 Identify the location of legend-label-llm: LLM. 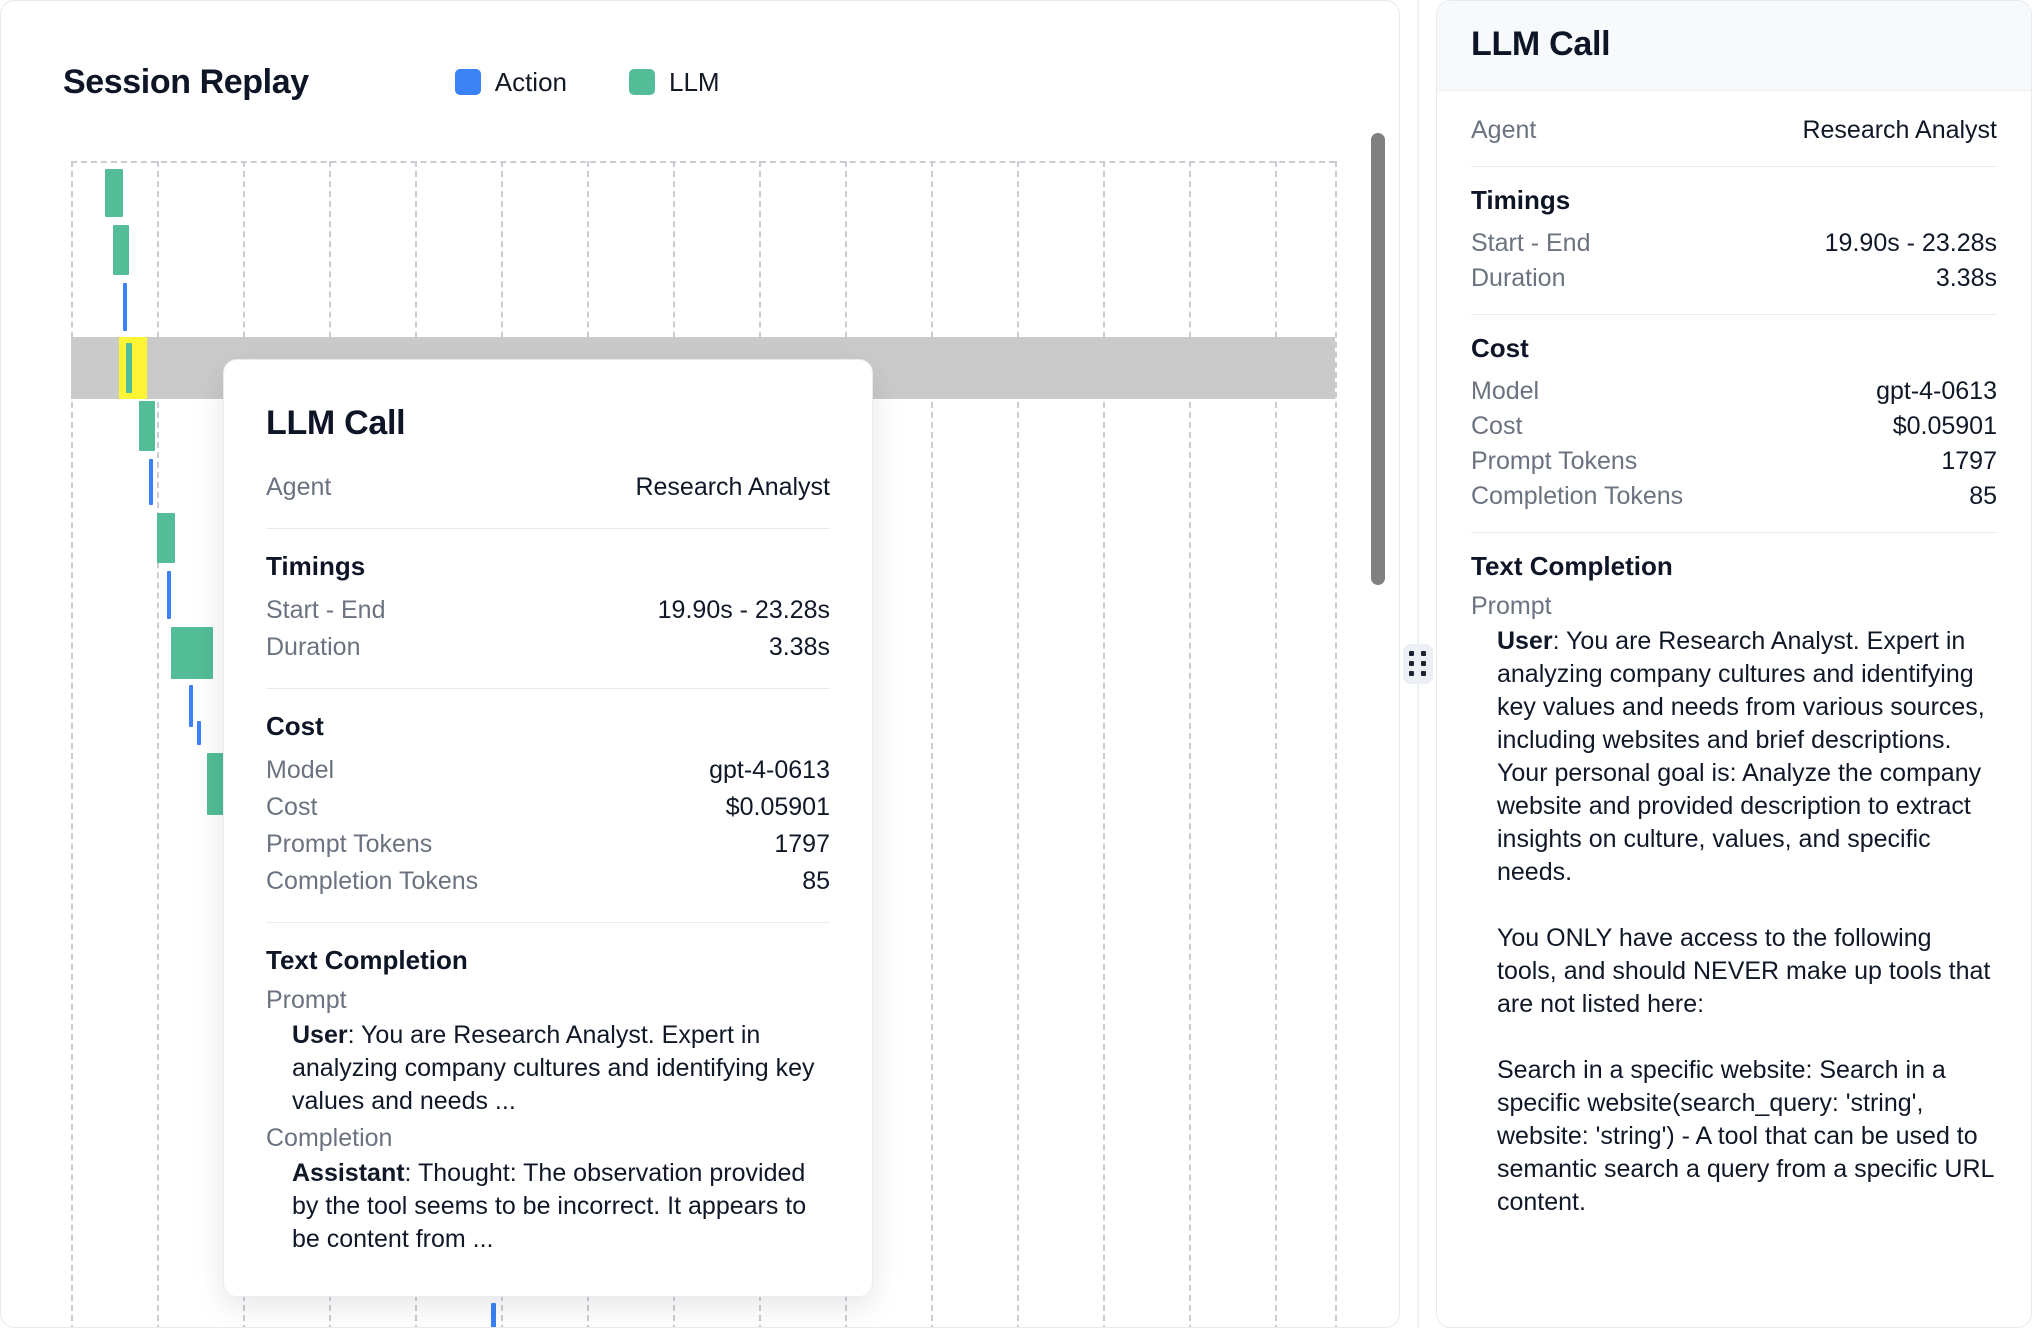
(694, 81).